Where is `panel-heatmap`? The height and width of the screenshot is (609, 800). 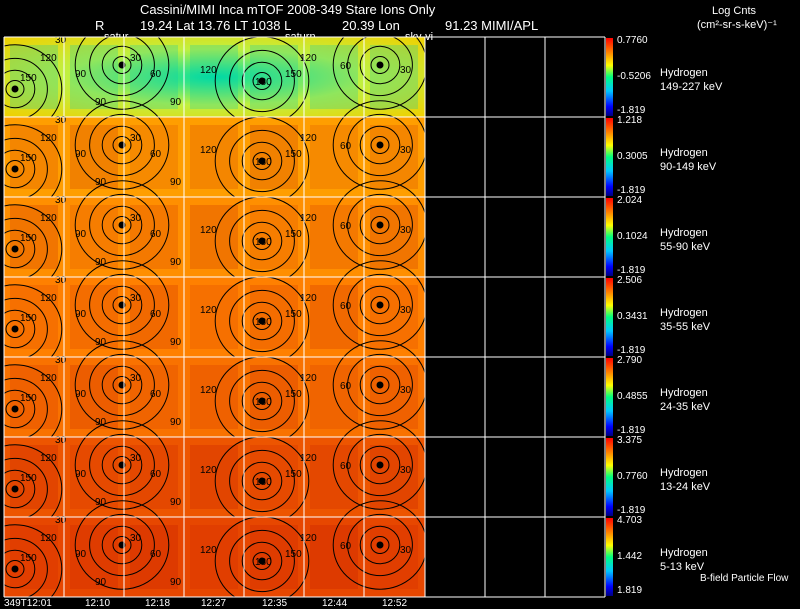 panel-heatmap is located at coordinates (214, 317).